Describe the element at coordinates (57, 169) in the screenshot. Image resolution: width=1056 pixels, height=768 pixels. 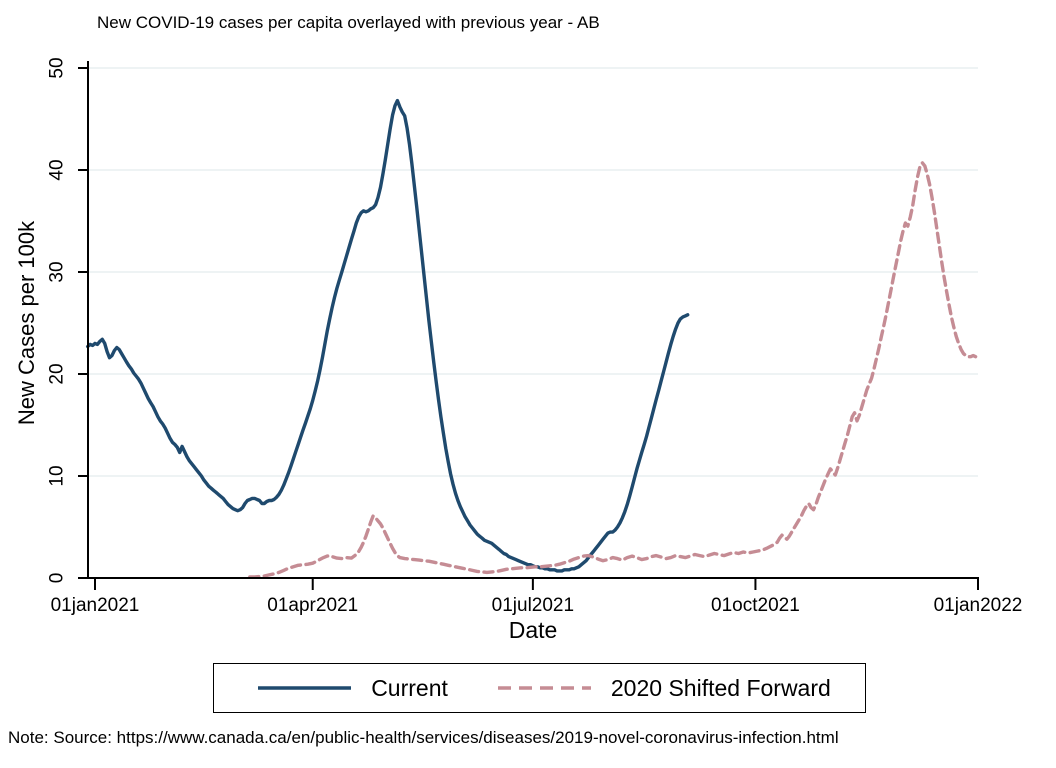
I see `y-tick-label: 40` at that location.